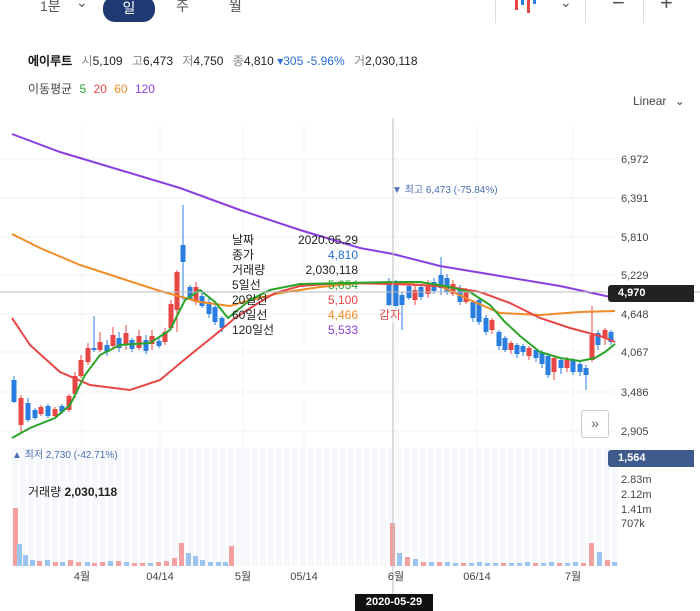  Describe the element at coordinates (295, 330) in the screenshot. I see `tooltip-row: 120일선 5,533` at that location.